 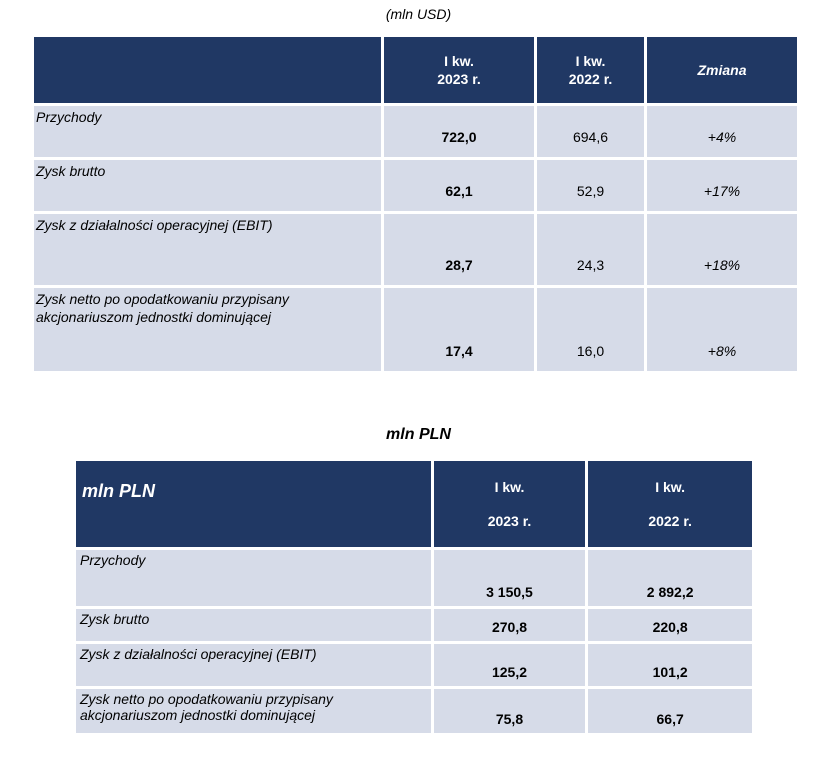 What do you see at coordinates (722, 70) in the screenshot?
I see `header-change: Zmiana` at bounding box center [722, 70].